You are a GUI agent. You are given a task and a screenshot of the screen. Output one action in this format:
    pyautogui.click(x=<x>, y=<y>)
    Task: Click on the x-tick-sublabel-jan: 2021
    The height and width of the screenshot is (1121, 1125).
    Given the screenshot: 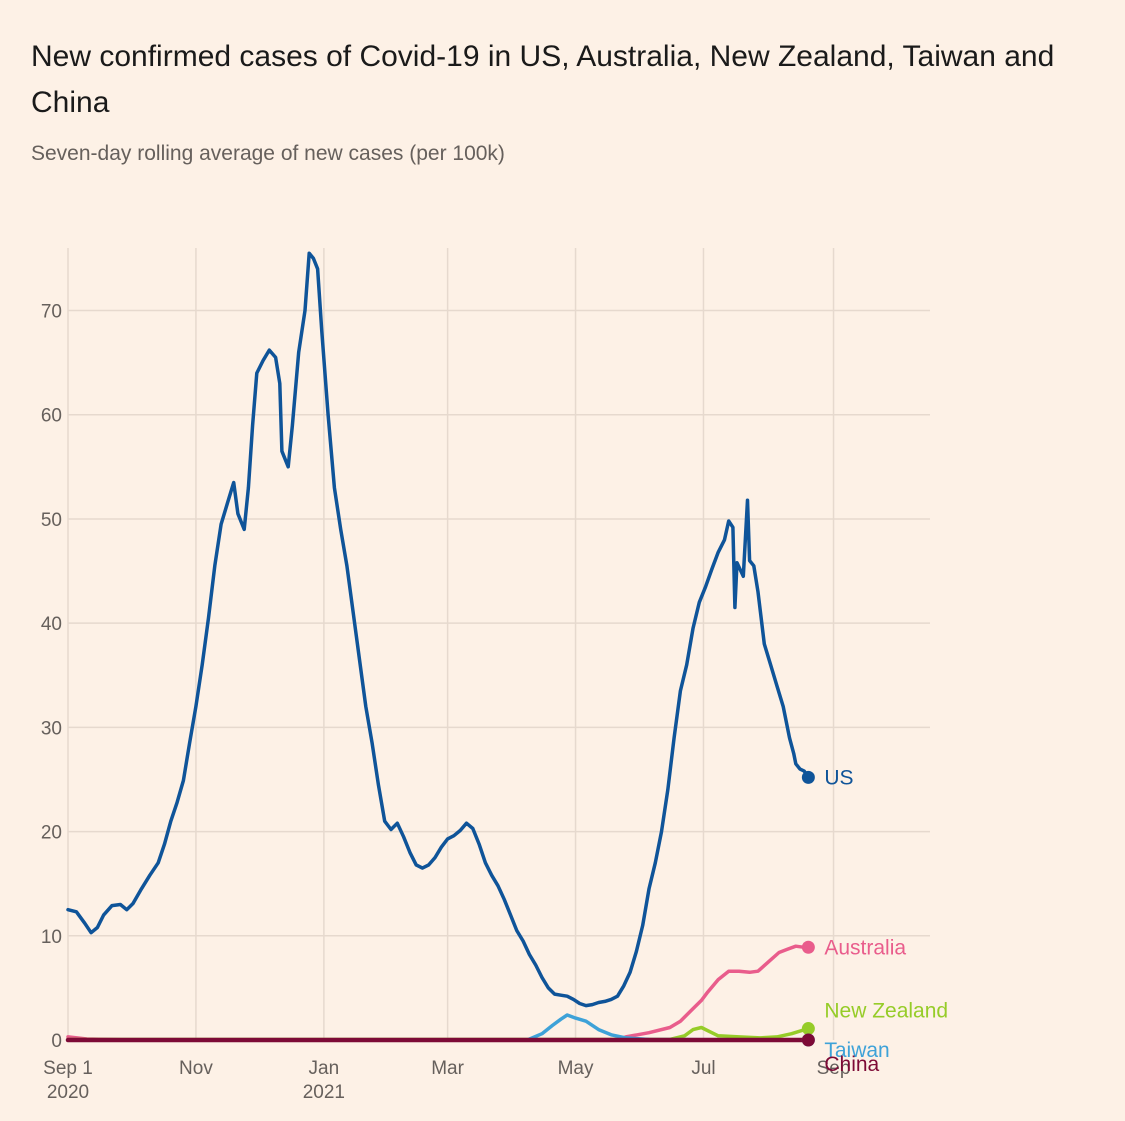 What is the action you would take?
    pyautogui.click(x=324, y=1092)
    